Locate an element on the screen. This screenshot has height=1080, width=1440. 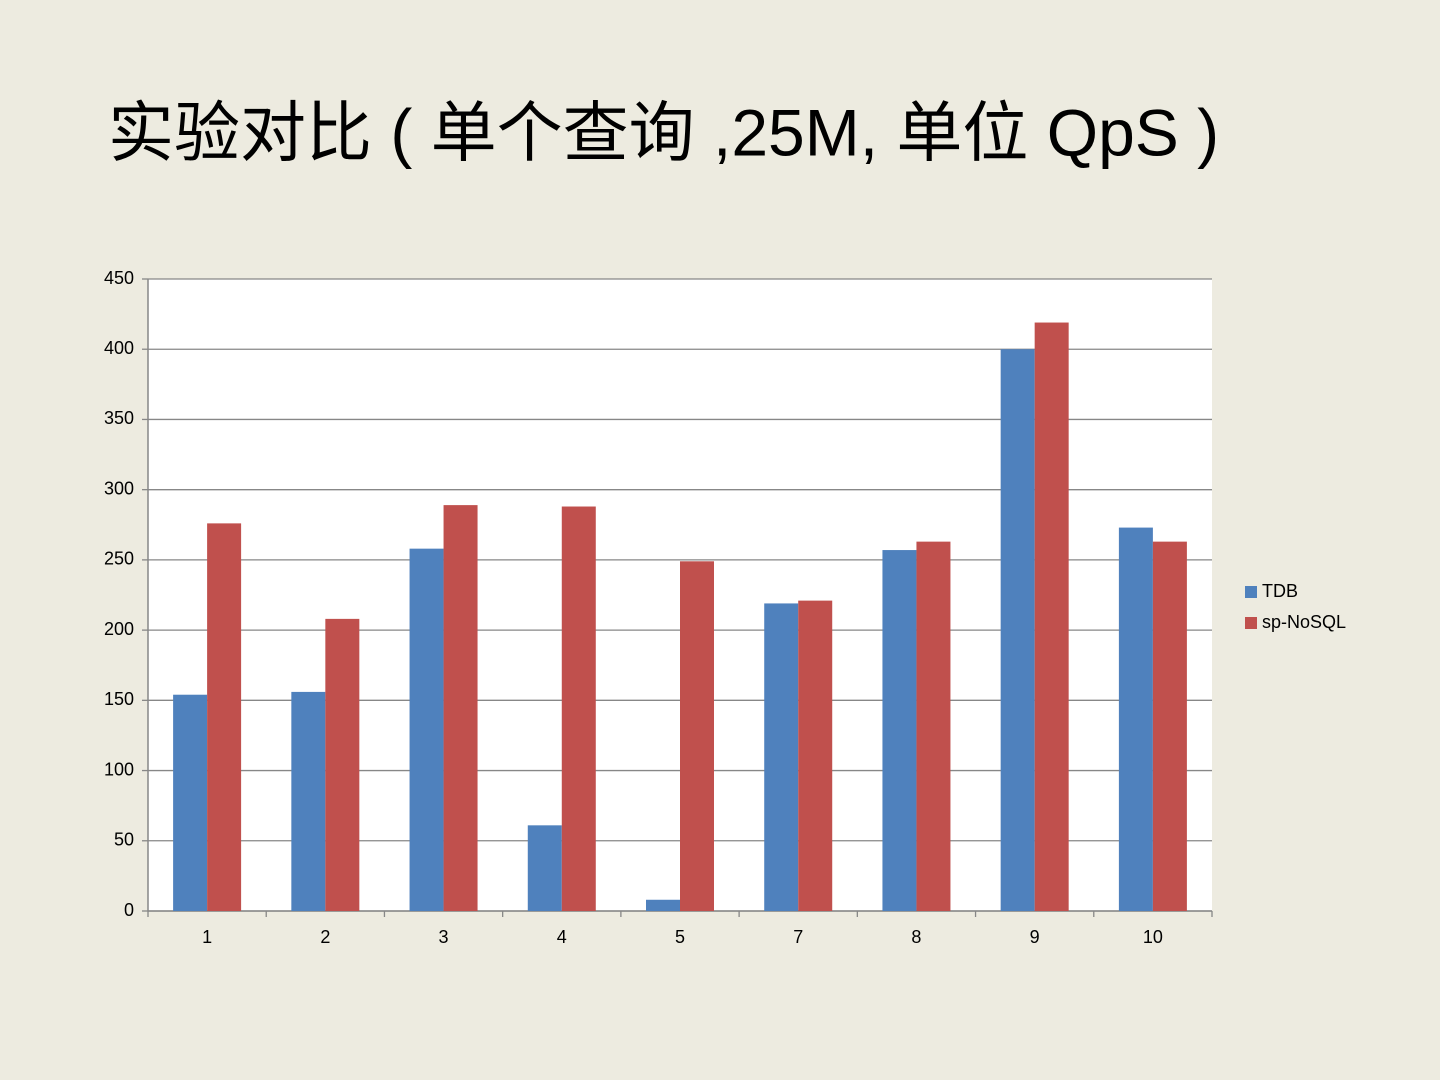
x-tick-label: 8 is located at coordinates (916, 937).